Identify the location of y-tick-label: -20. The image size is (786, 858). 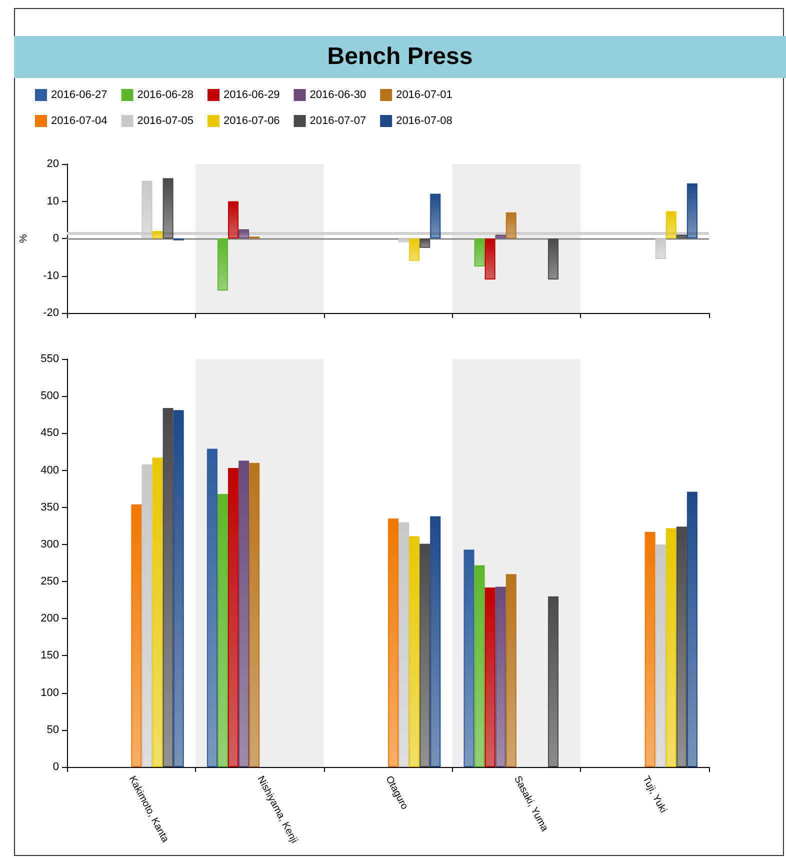
(51, 313).